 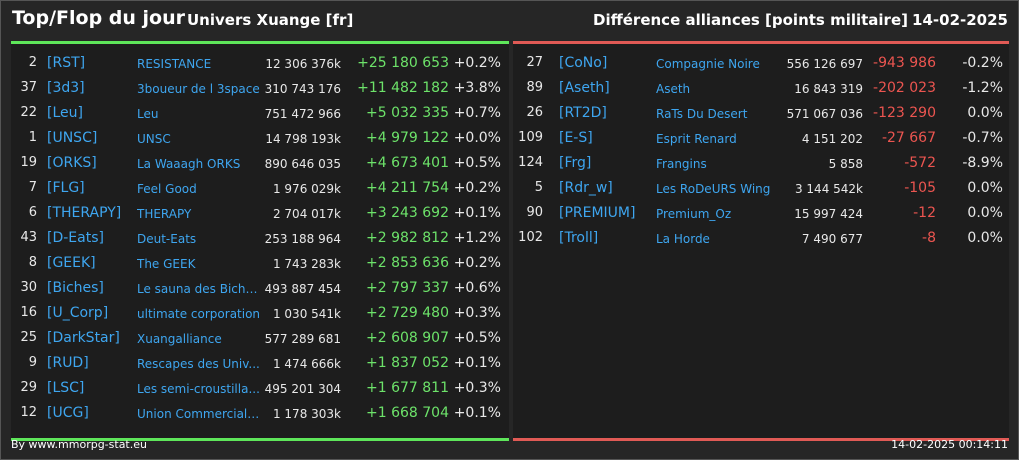 What do you see at coordinates (302, 339) in the screenshot?
I see `alliance-points: 577 289 681` at bounding box center [302, 339].